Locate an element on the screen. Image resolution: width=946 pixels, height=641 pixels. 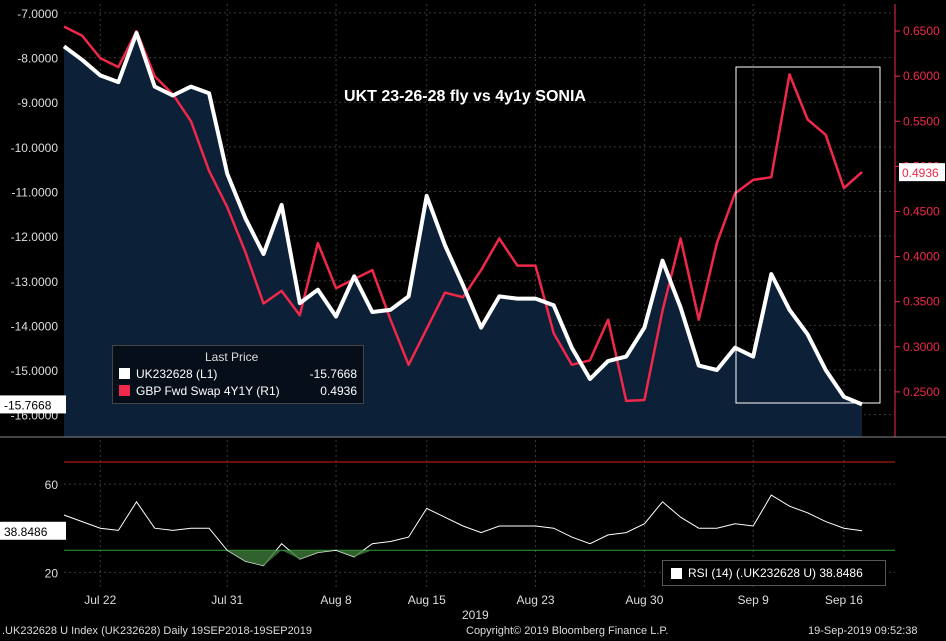
last-value-label-white: -15.7668 is located at coordinates (28, 405).